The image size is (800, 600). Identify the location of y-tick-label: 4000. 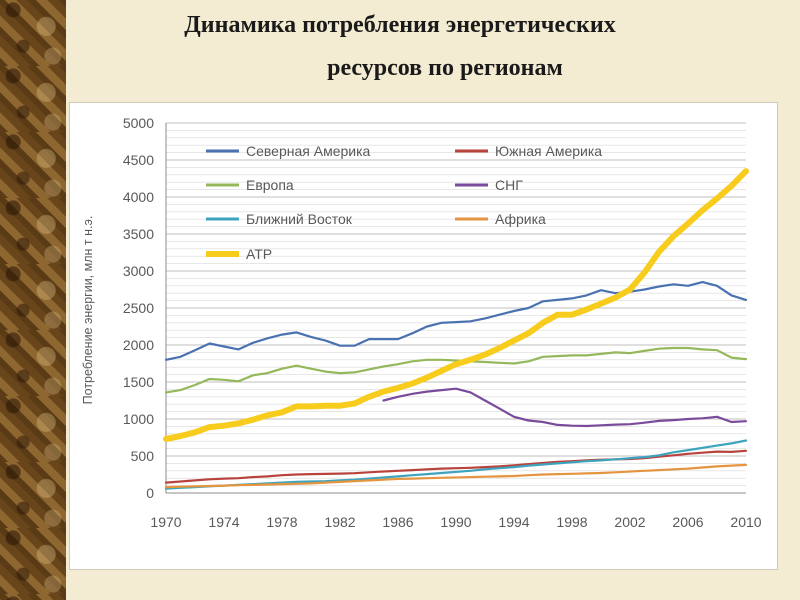
(138, 197).